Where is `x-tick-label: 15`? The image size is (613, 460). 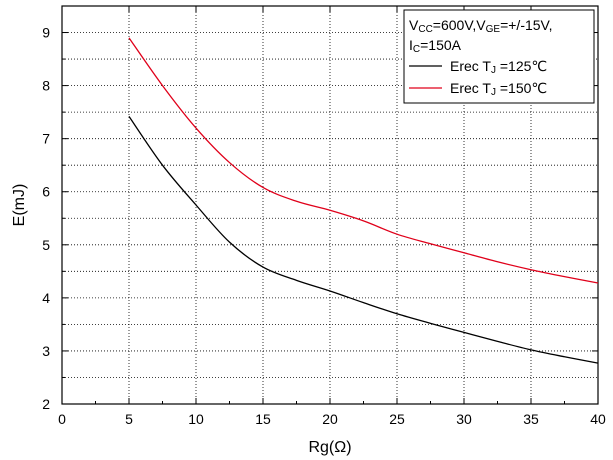 x-tick-label: 15 is located at coordinates (263, 419).